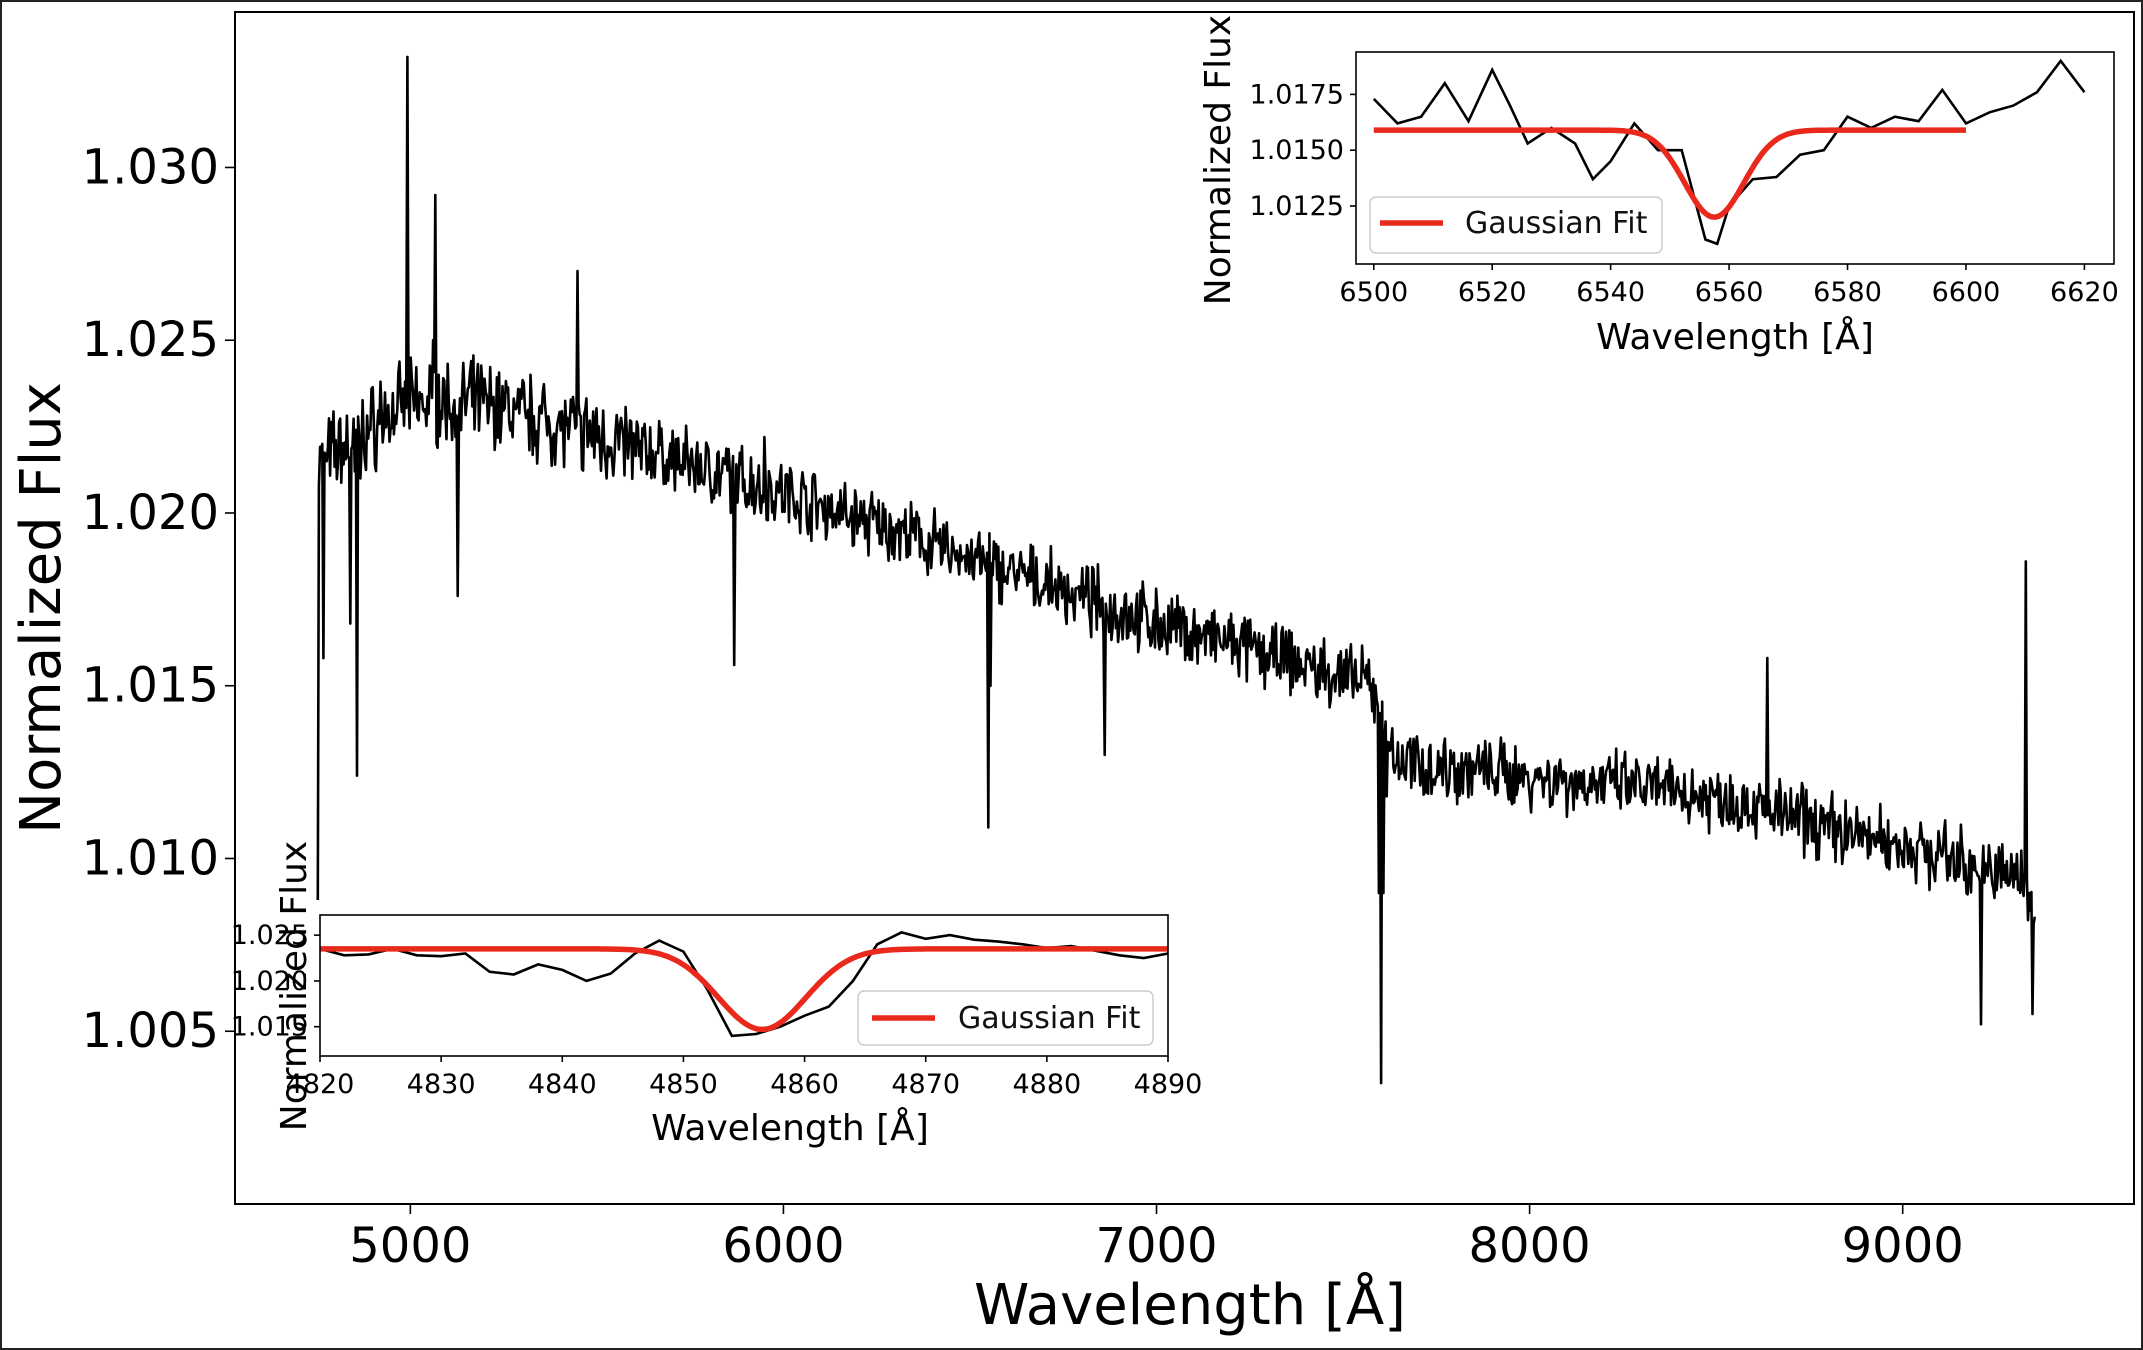 This screenshot has height=1350, width=2143. Describe the element at coordinates (1729, 292) in the screenshot. I see `x-tick-label: 6560` at that location.